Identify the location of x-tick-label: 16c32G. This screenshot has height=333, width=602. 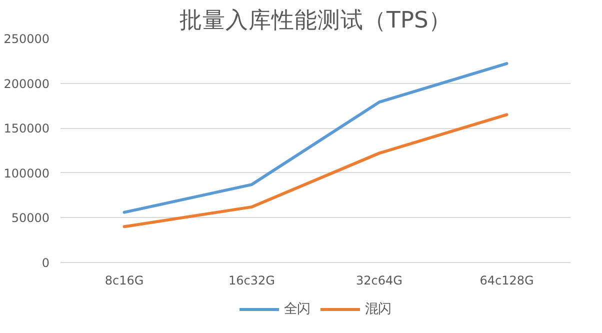
(251, 281).